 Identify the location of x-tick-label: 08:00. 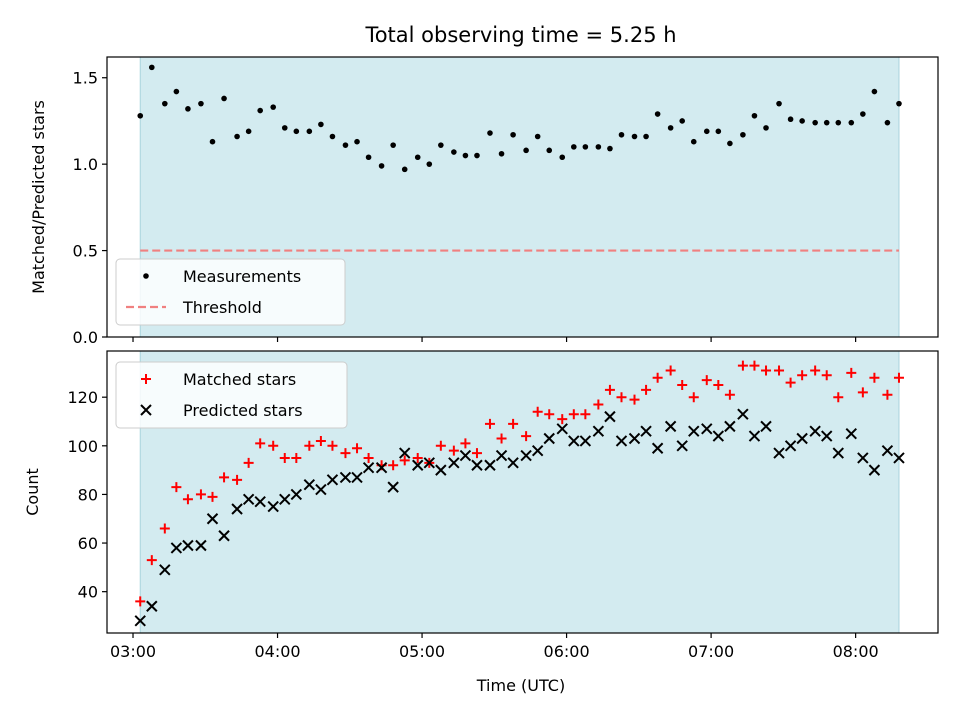
(856, 651).